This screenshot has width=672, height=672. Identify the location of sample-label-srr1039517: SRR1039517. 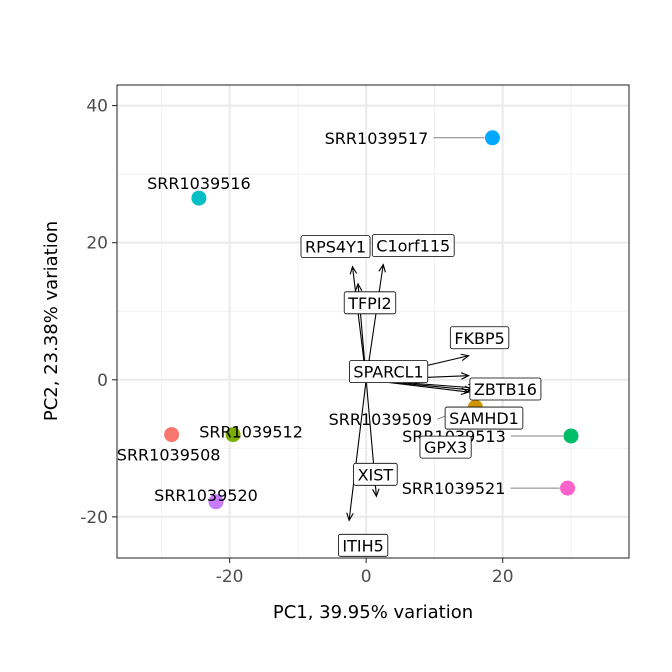
(377, 138).